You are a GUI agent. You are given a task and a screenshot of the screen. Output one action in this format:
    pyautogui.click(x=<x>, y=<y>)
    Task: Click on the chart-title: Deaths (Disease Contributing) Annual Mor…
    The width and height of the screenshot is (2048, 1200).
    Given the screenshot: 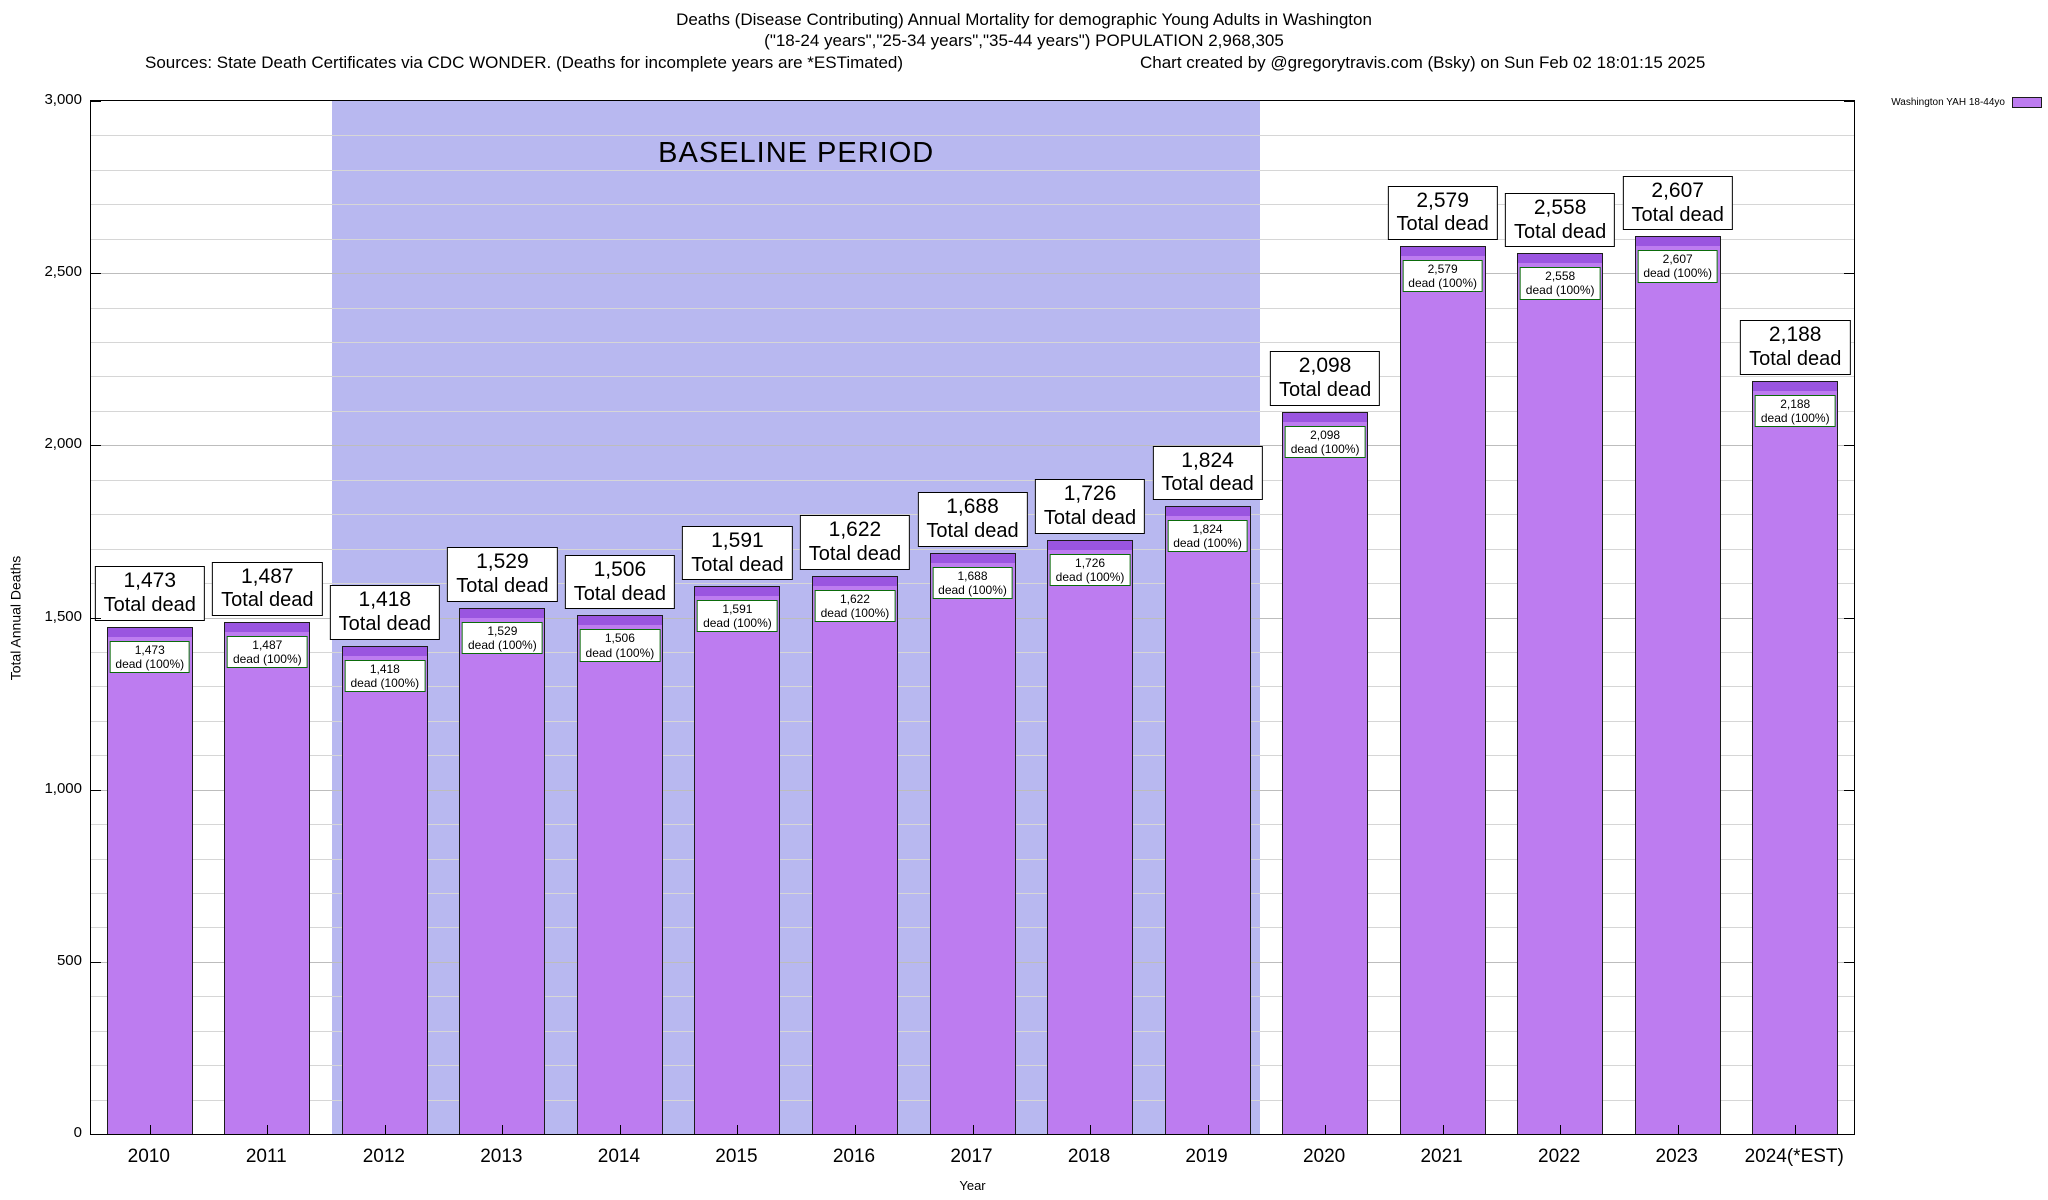 What is the action you would take?
    pyautogui.click(x=1024, y=19)
    